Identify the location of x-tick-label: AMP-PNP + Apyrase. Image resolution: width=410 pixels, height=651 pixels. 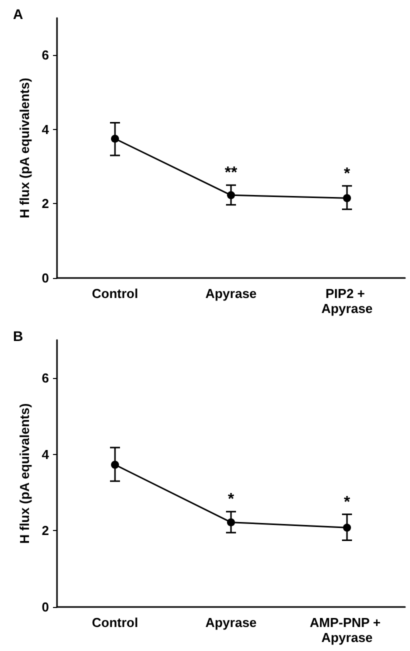
(347, 630).